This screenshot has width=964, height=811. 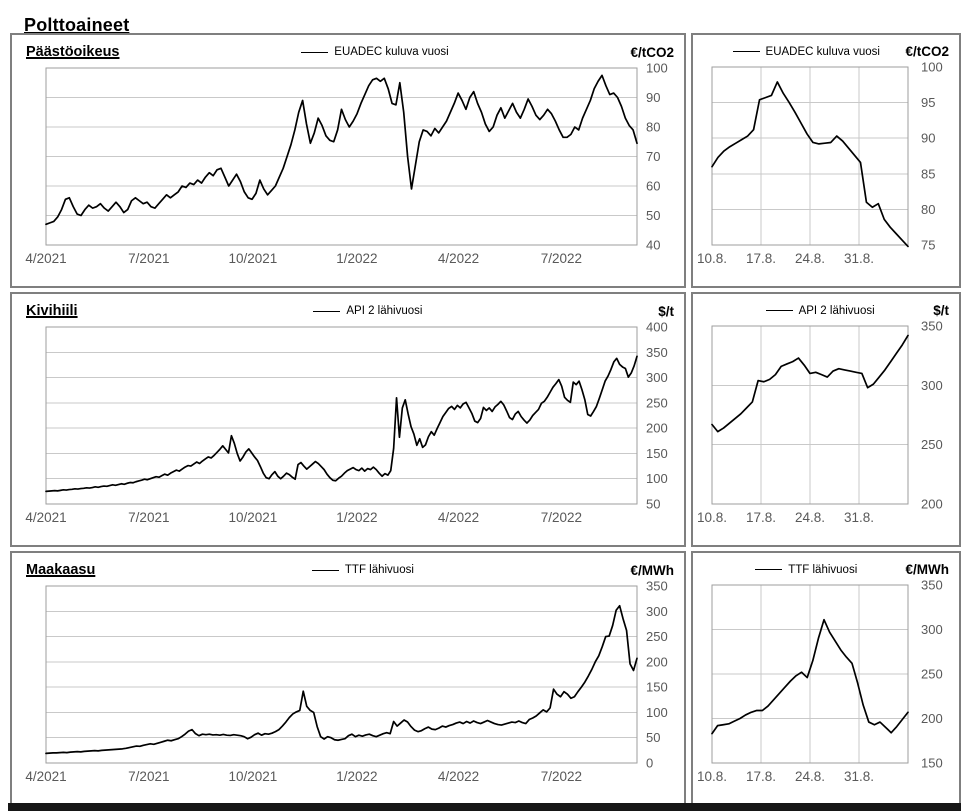 I want to click on panel-header: API 2 lähivuosi $/t, so click(x=826, y=306).